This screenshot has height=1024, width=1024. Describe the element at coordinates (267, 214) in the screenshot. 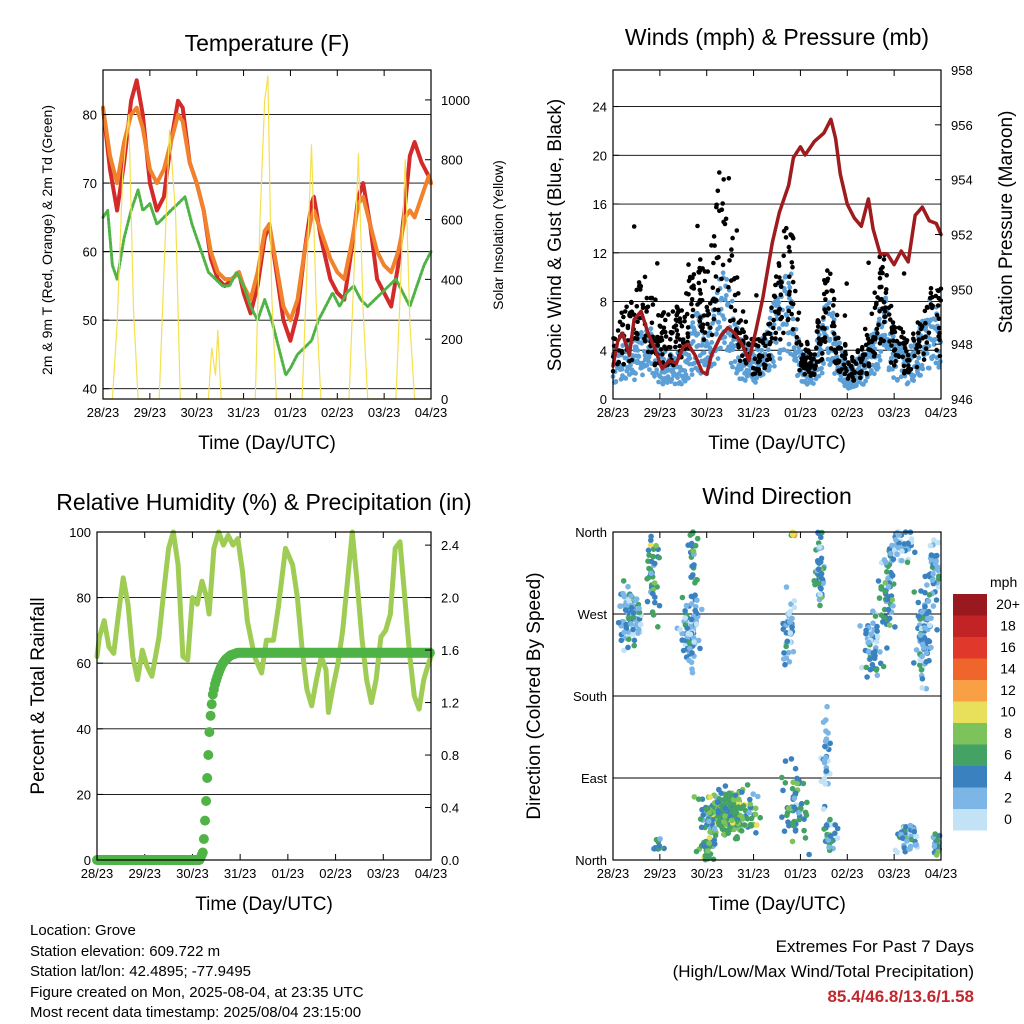

I see `series-t9m` at that location.